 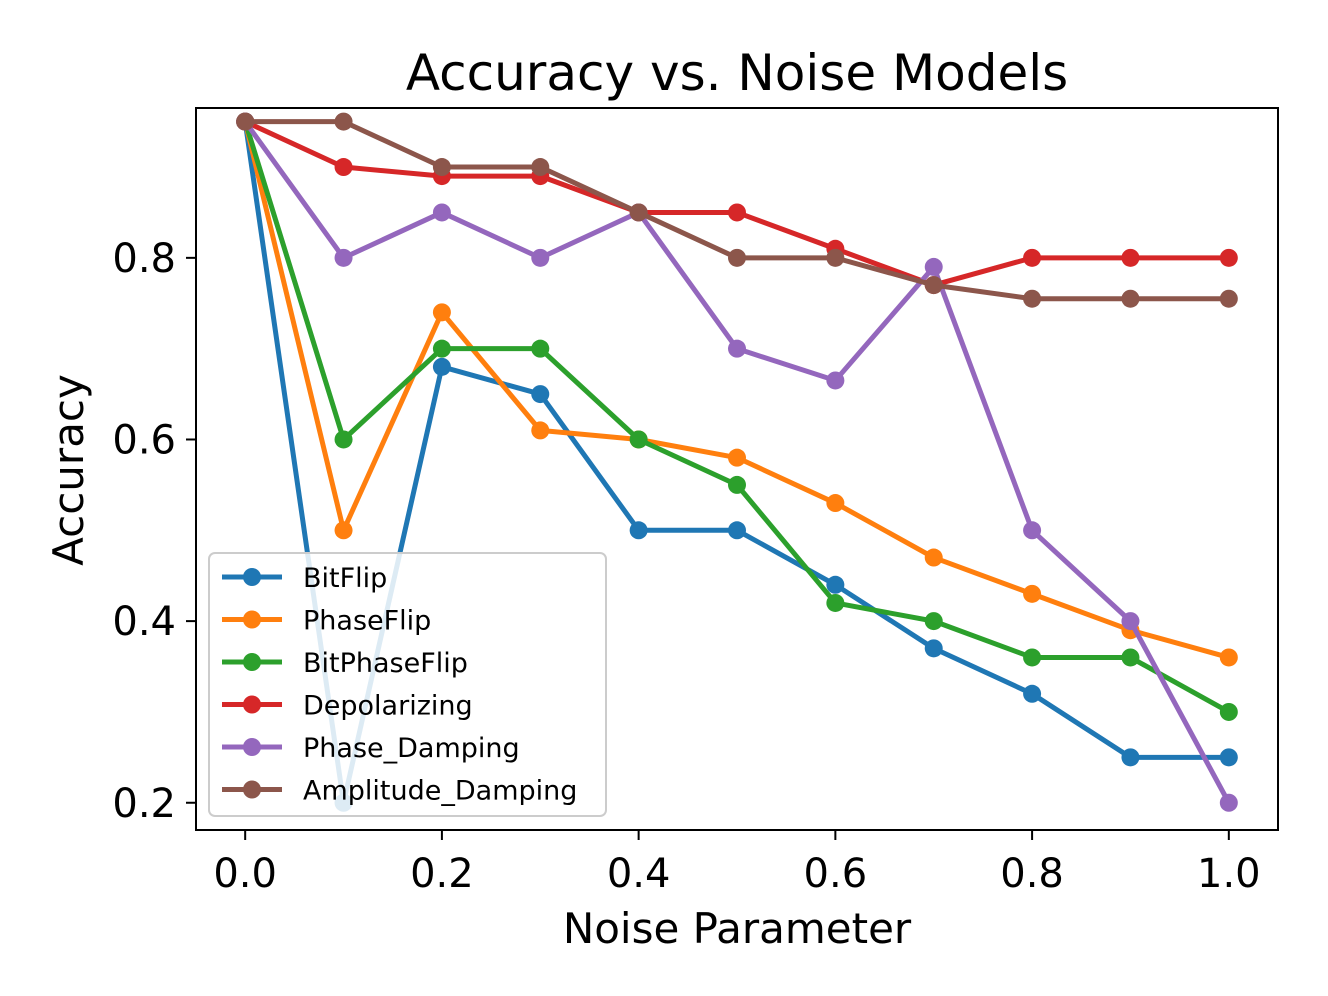 I want to click on legend-entry: BitPhaseFlip, so click(x=345, y=663).